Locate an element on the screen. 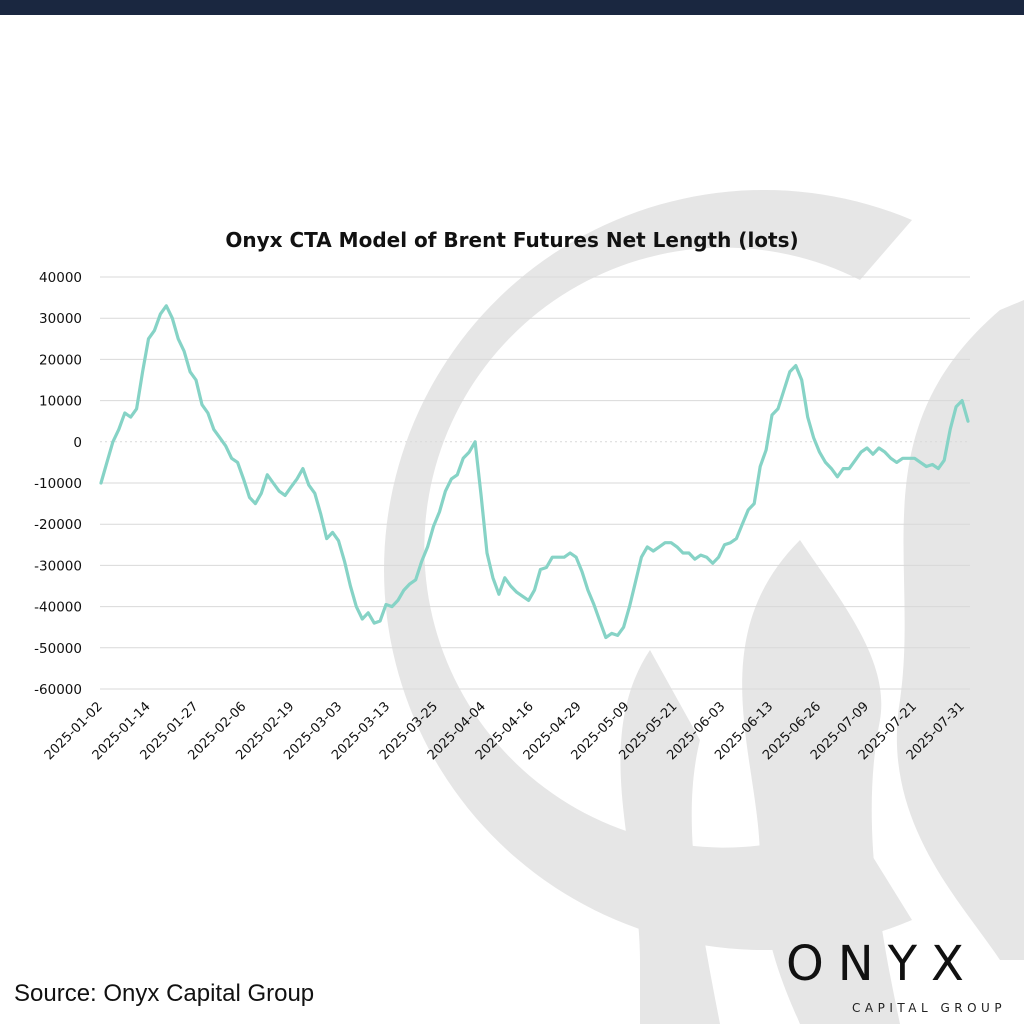  top-banner-bar is located at coordinates (512, 7).